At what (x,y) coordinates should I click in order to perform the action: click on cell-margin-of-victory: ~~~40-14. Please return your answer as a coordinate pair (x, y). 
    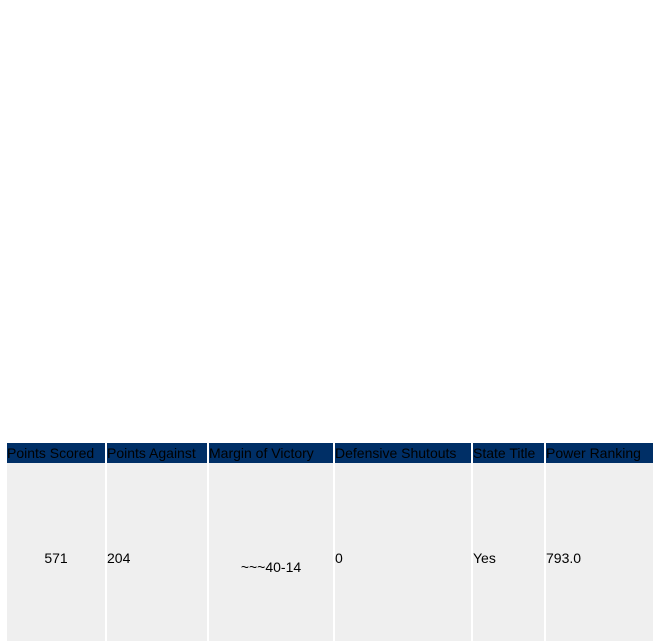
    Looking at the image, I should click on (271, 552).